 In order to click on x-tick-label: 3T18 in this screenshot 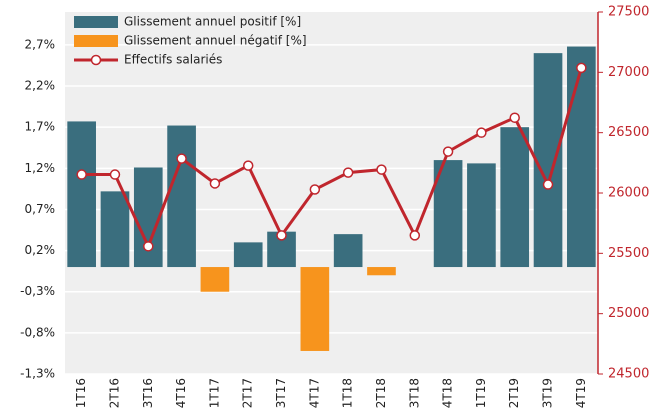, I will do `click(414, 393)`.